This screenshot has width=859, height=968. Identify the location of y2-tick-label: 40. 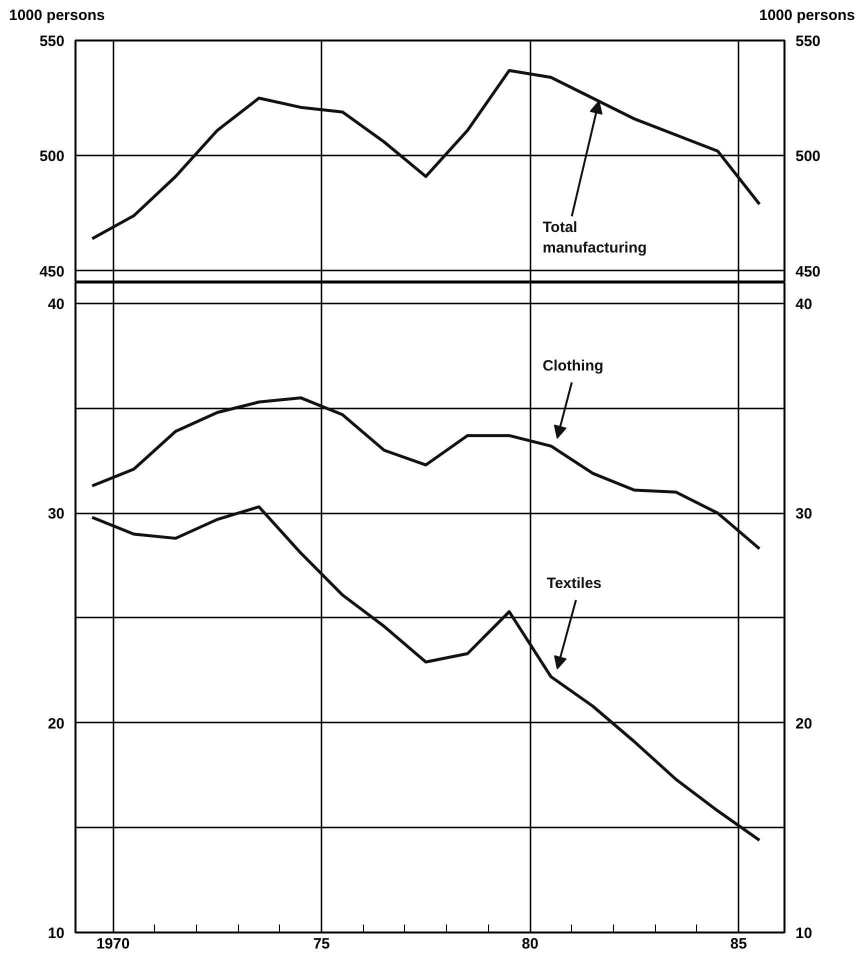
(804, 304).